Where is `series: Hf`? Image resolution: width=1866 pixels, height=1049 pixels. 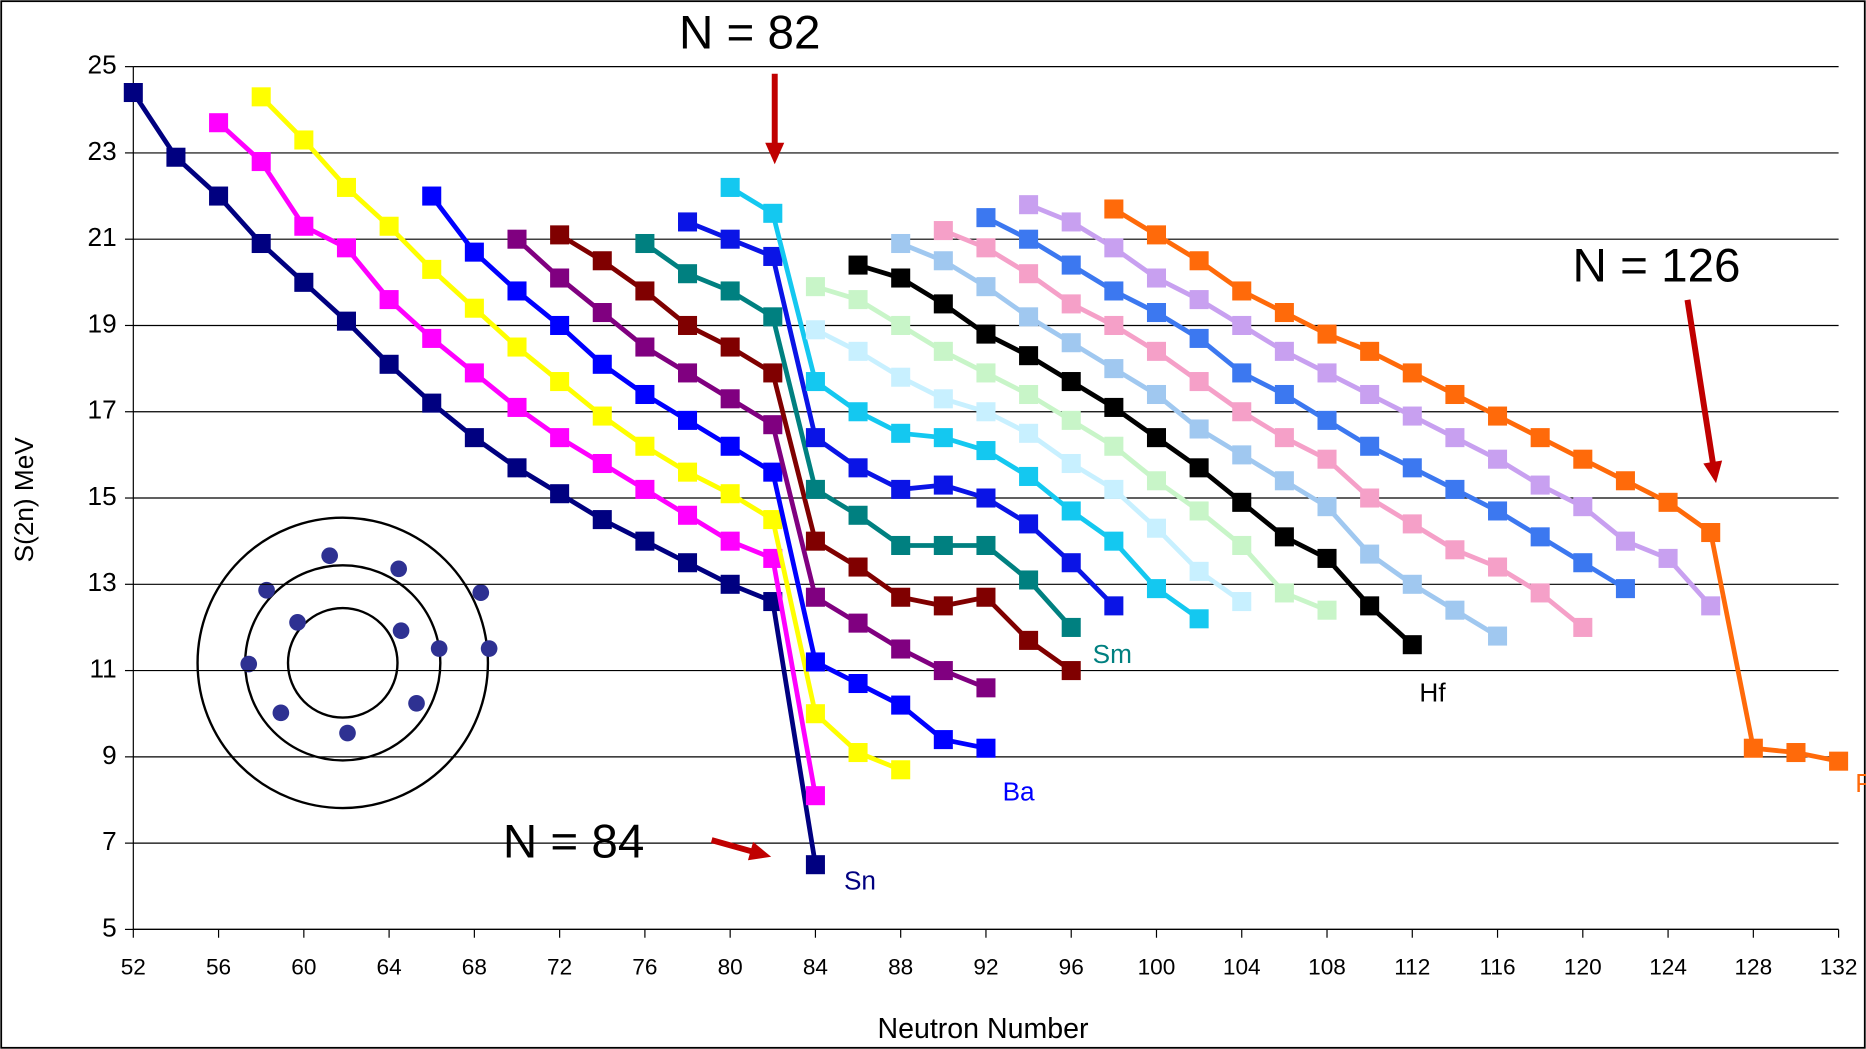 series: Hf is located at coordinates (1147, 481).